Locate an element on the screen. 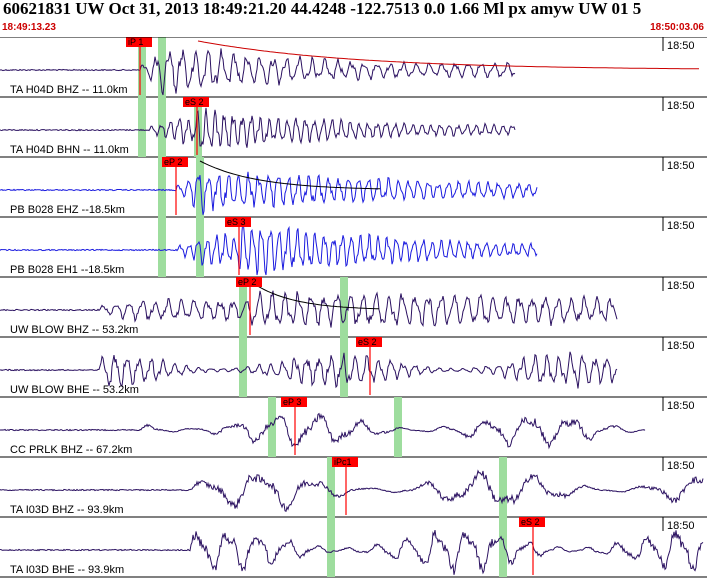  station-channel-label: UW BLOW BHE -- 53.2km is located at coordinates (74, 390).